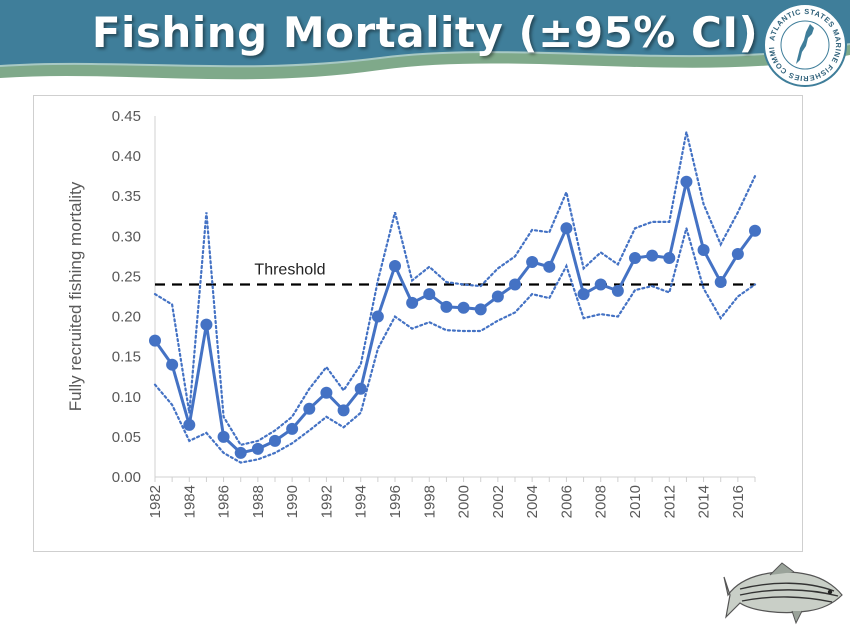 The height and width of the screenshot is (638, 850). Describe the element at coordinates (292, 501) in the screenshot. I see `x-tick-label: 1990` at that location.